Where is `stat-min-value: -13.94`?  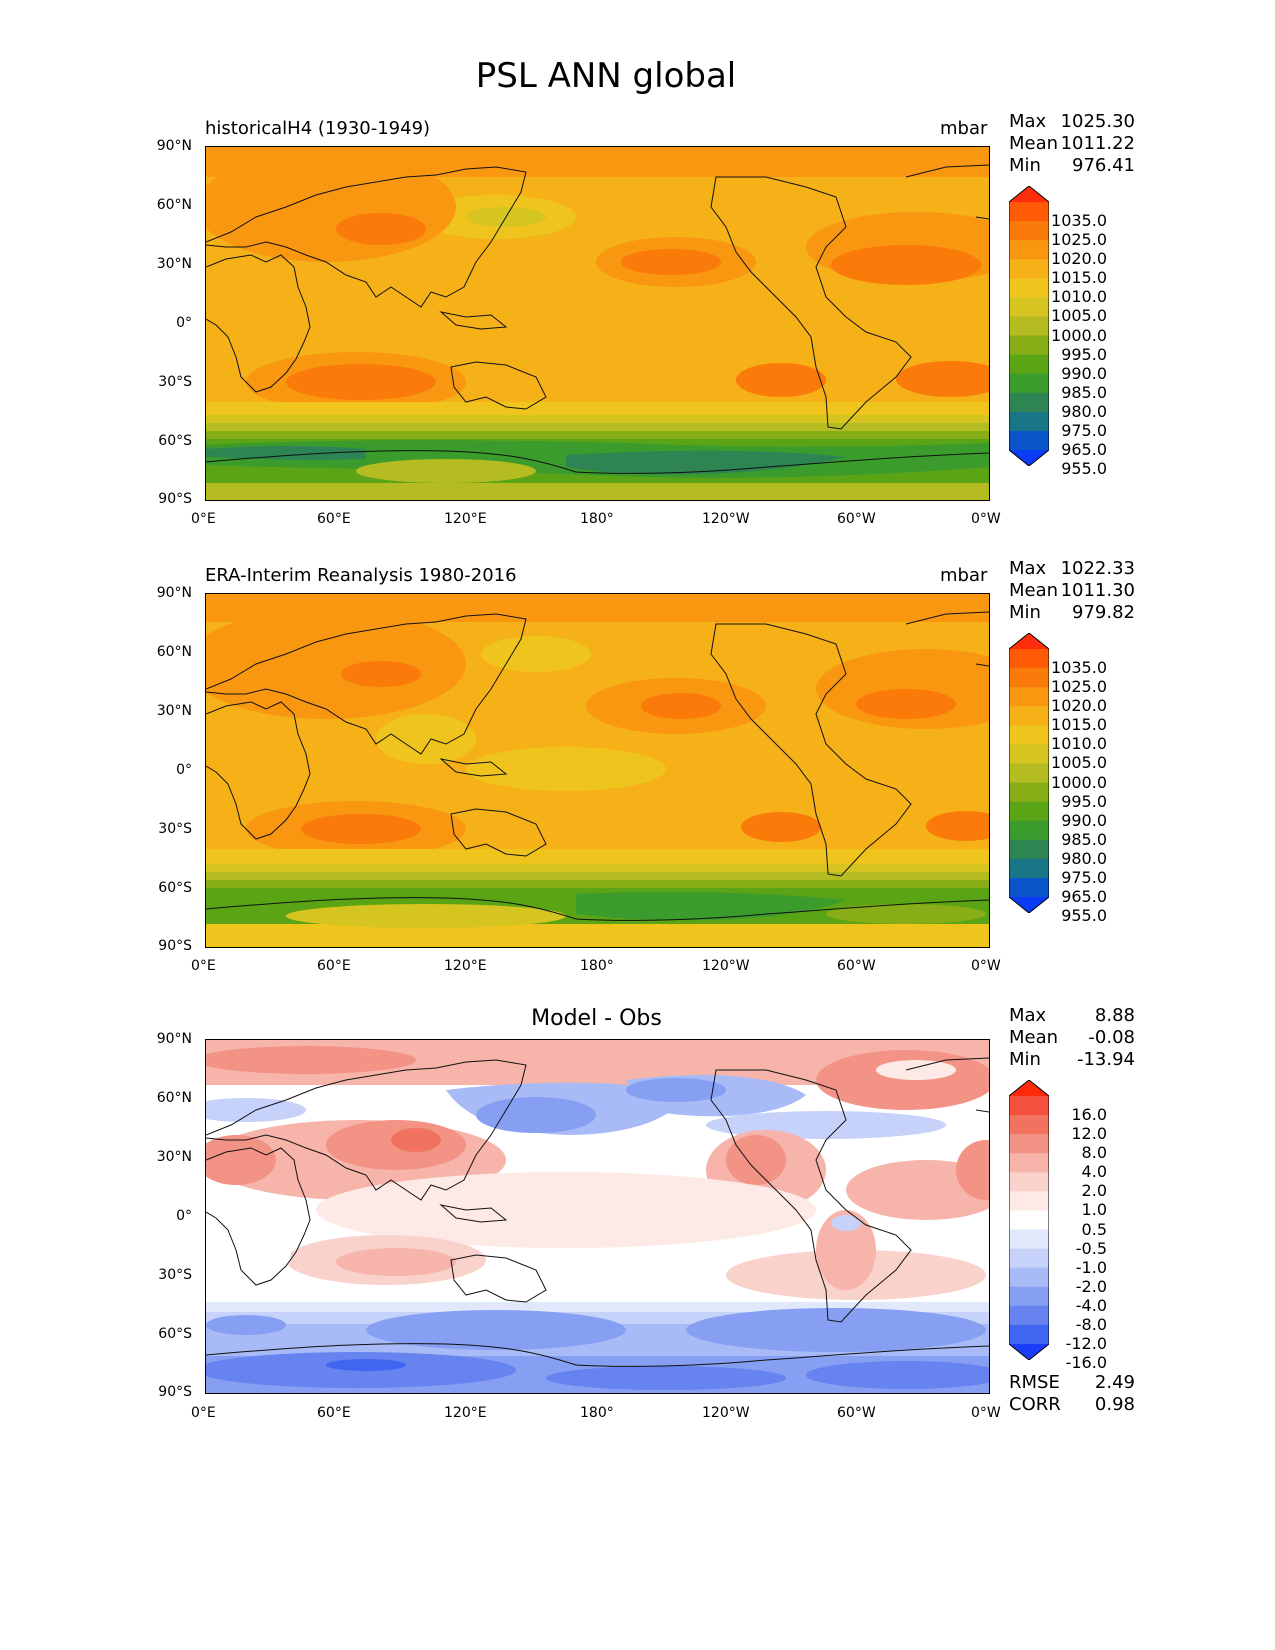 stat-min-value: -13.94 is located at coordinates (1105, 1059).